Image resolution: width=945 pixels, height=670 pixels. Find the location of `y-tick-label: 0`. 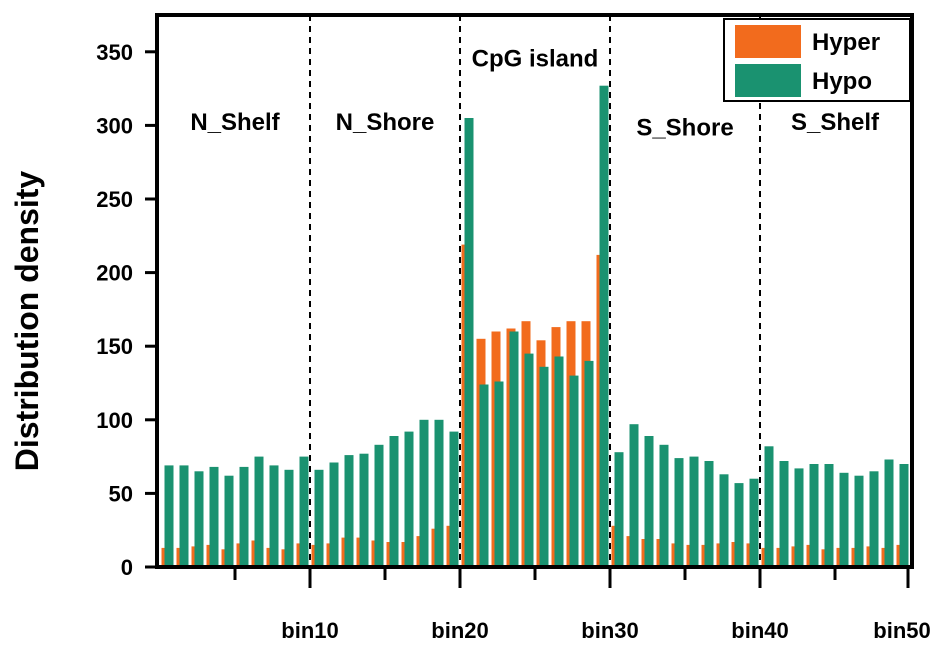

y-tick-label: 0 is located at coordinates (127, 567).